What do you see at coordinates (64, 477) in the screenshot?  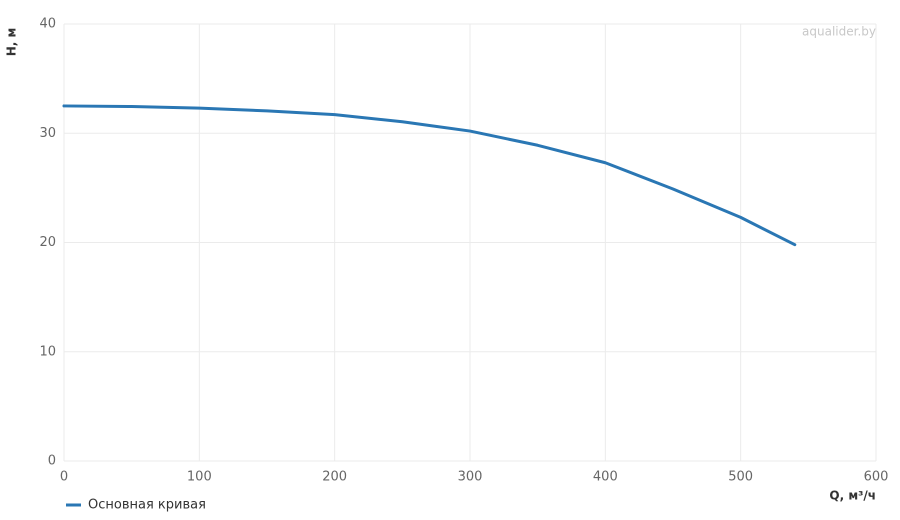 I see `x-tick-label: 0` at bounding box center [64, 477].